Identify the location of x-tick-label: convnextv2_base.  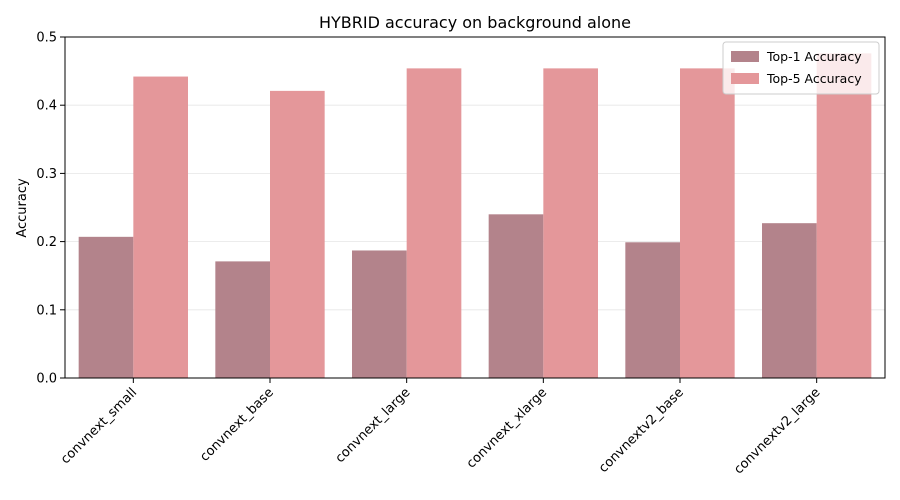
(641, 430).